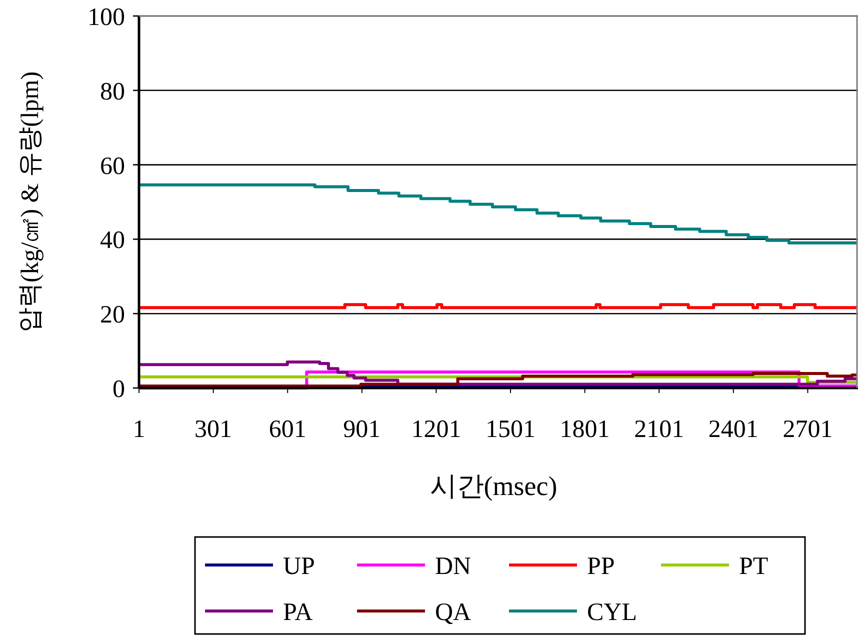 The height and width of the screenshot is (639, 858). Describe the element at coordinates (453, 612) in the screenshot. I see `legend-label: QA` at that location.